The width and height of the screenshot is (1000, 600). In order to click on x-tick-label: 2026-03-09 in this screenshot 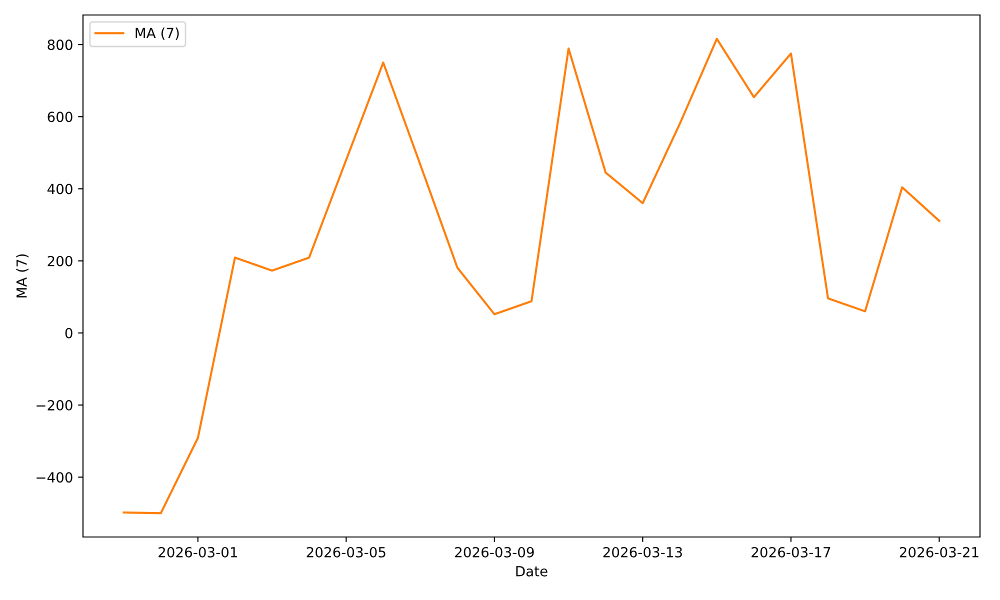, I will do `click(494, 552)`.